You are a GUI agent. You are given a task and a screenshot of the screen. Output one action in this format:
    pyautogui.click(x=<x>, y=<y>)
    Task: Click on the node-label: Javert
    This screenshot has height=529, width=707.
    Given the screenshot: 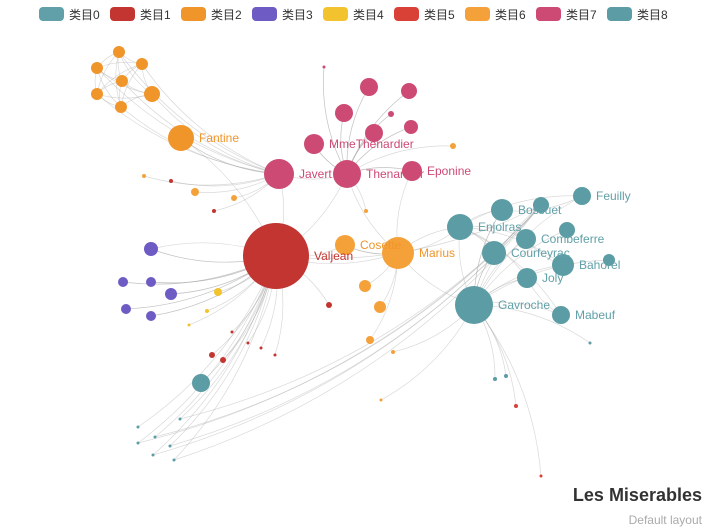 What is the action you would take?
    pyautogui.click(x=315, y=174)
    